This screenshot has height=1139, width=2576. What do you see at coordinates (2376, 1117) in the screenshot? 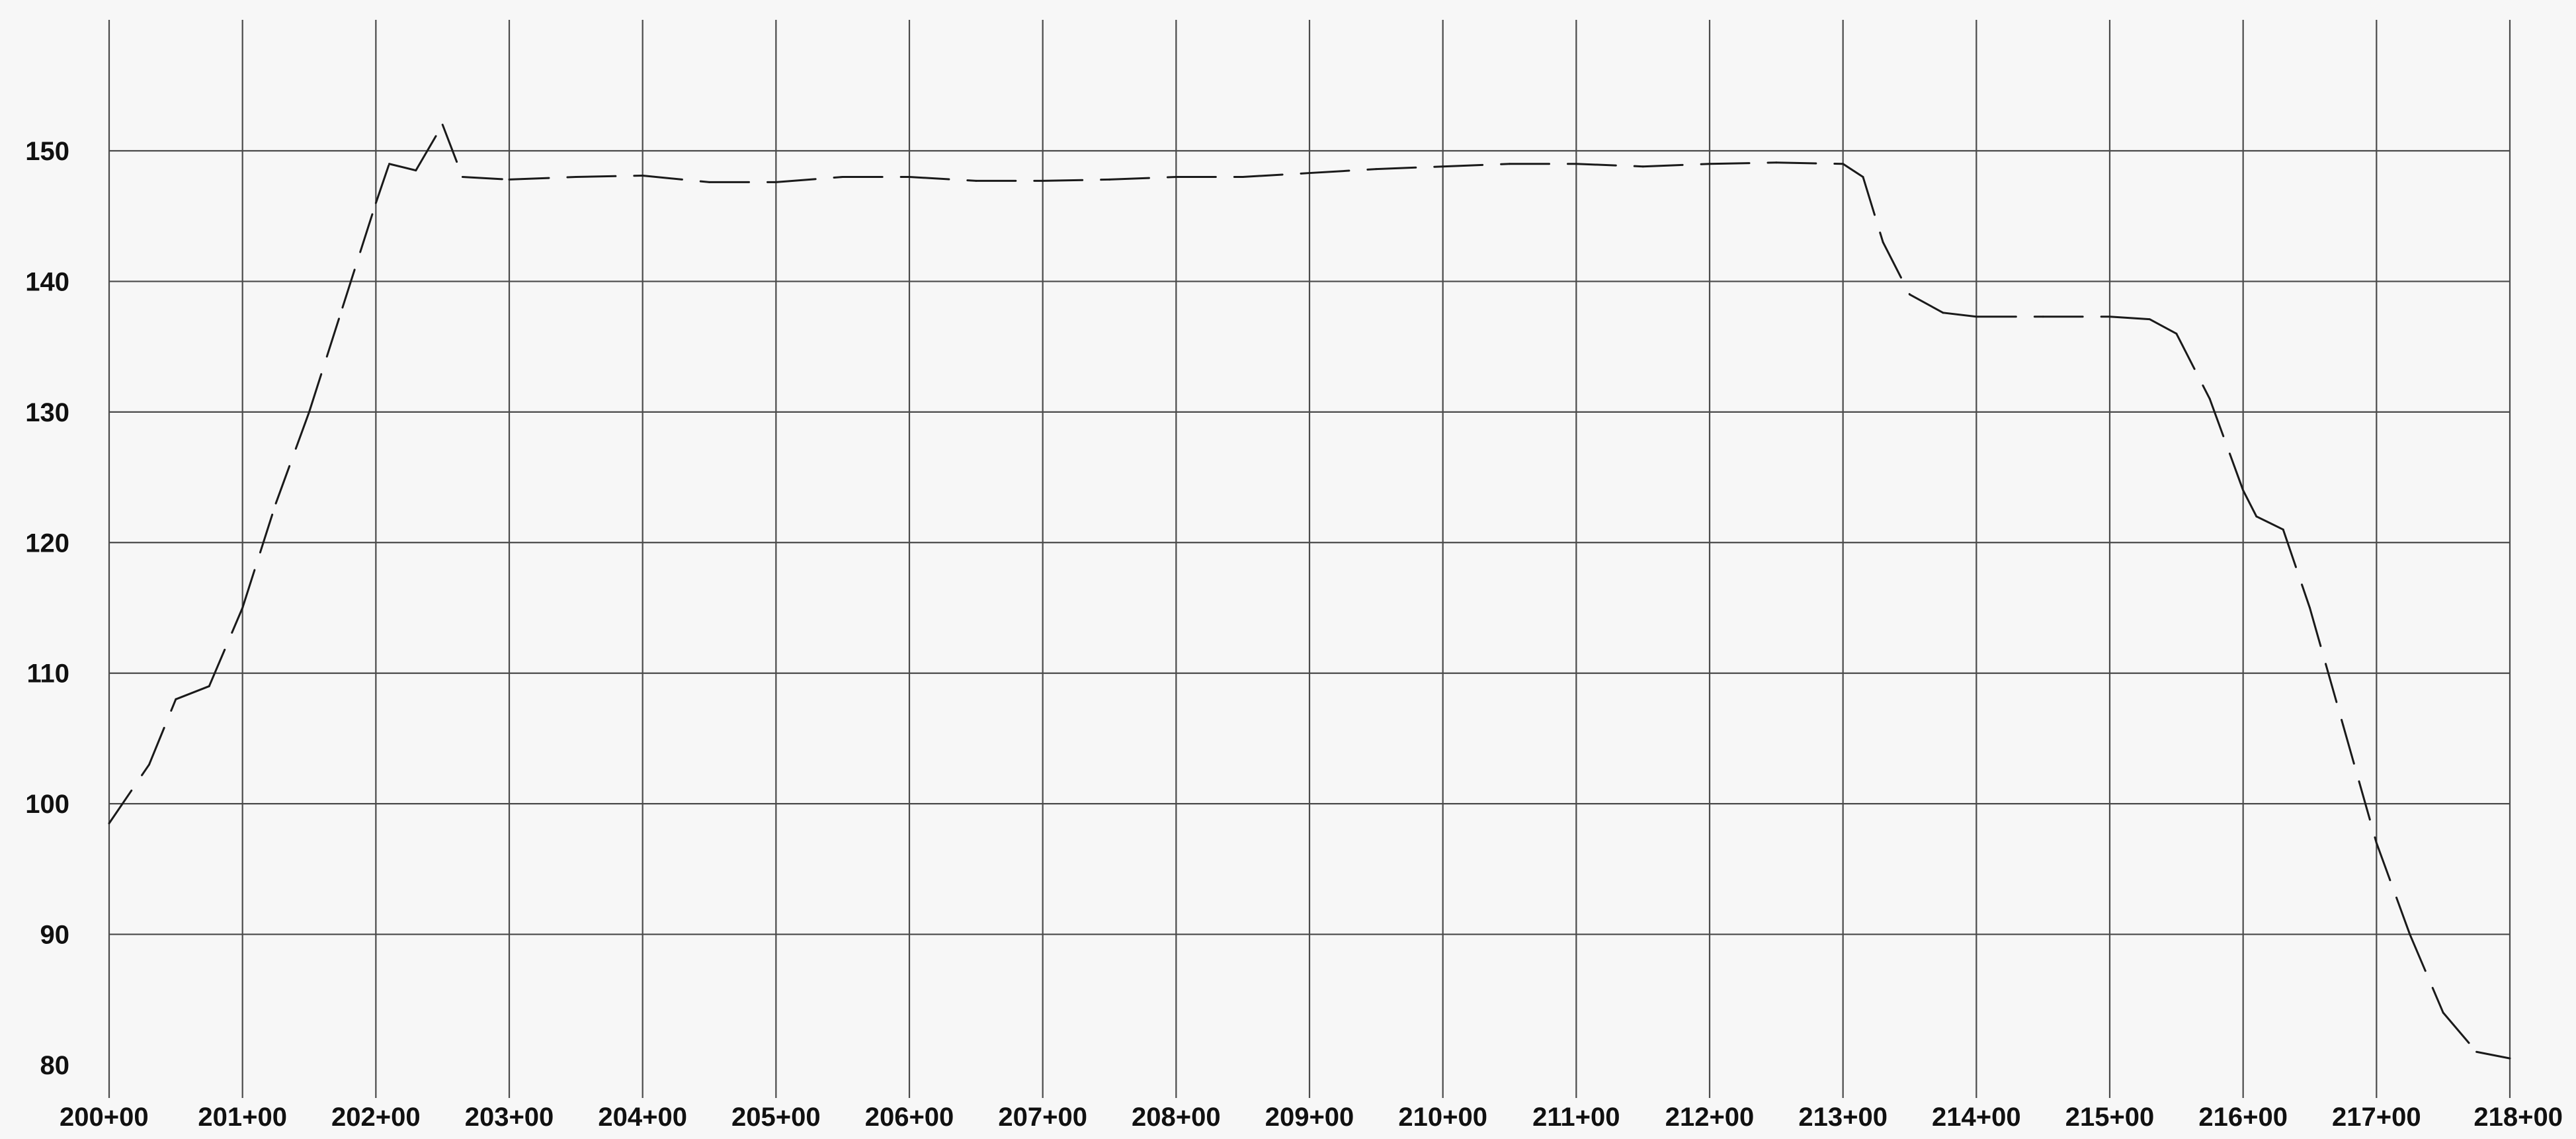
I see `x-tick-label: 217+00` at bounding box center [2376, 1117].